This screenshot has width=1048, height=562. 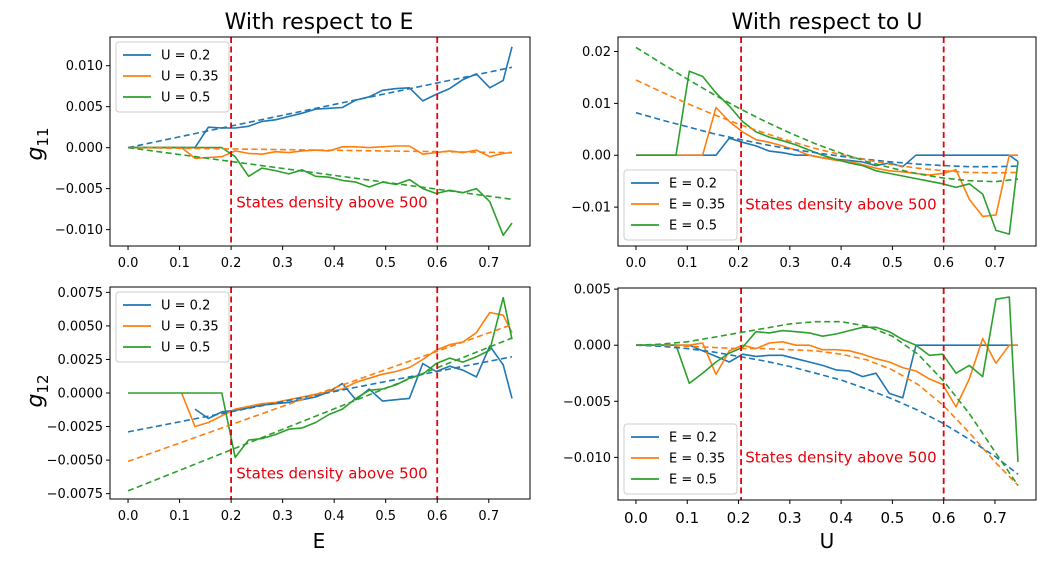 I want to click on y-tick-label: 0.0075, so click(x=81, y=293).